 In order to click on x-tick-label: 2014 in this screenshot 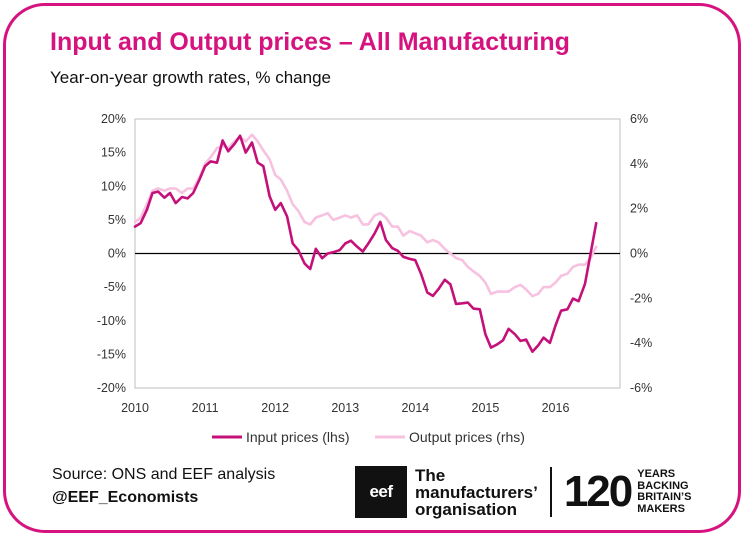, I will do `click(415, 408)`.